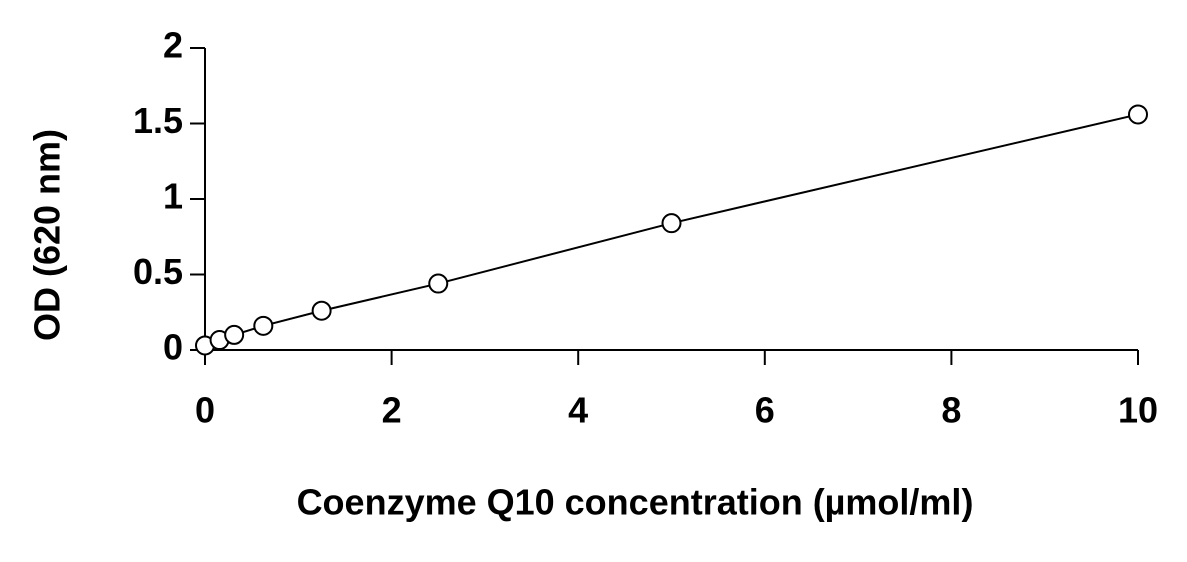 The image size is (1187, 562). What do you see at coordinates (765, 410) in the screenshot?
I see `x-tick-label: 6` at bounding box center [765, 410].